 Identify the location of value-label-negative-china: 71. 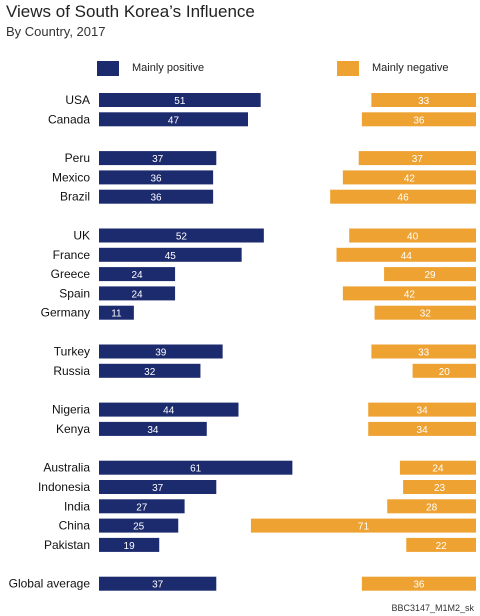
(364, 527).